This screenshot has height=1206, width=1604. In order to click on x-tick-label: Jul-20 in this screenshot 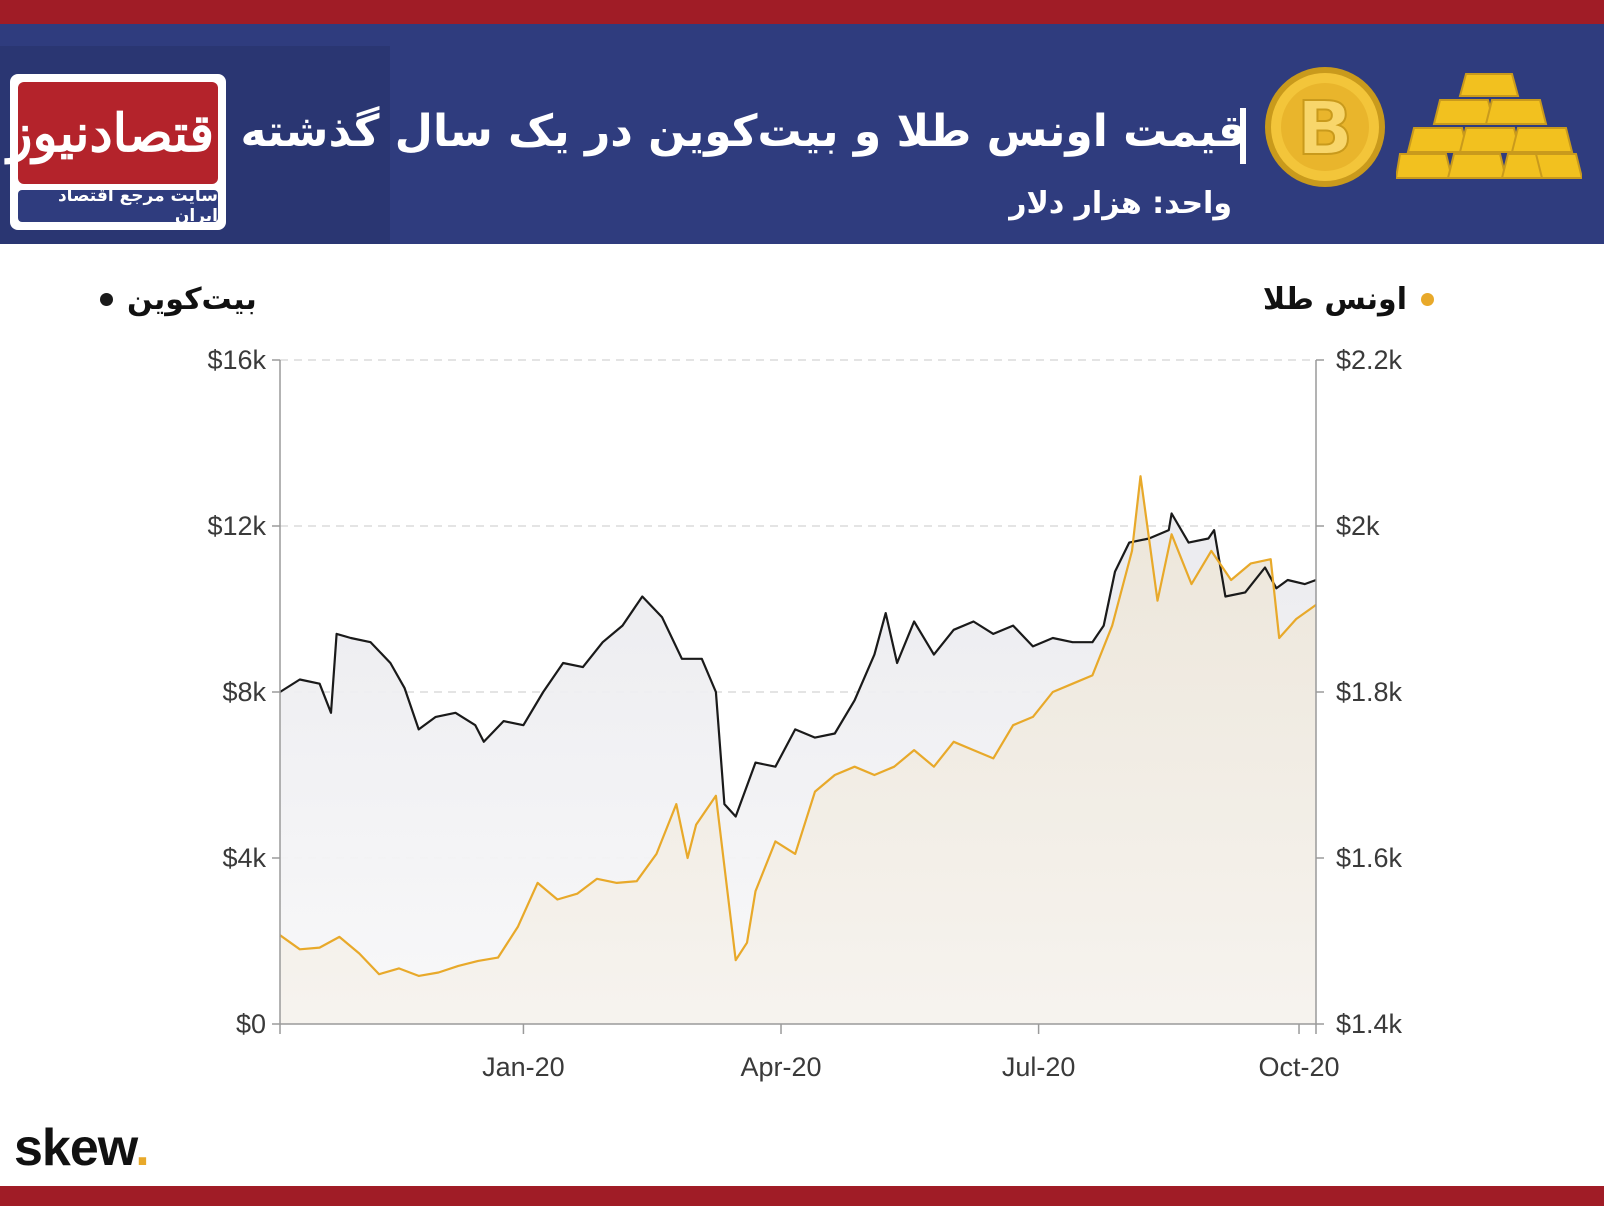, I will do `click(1039, 1067)`.